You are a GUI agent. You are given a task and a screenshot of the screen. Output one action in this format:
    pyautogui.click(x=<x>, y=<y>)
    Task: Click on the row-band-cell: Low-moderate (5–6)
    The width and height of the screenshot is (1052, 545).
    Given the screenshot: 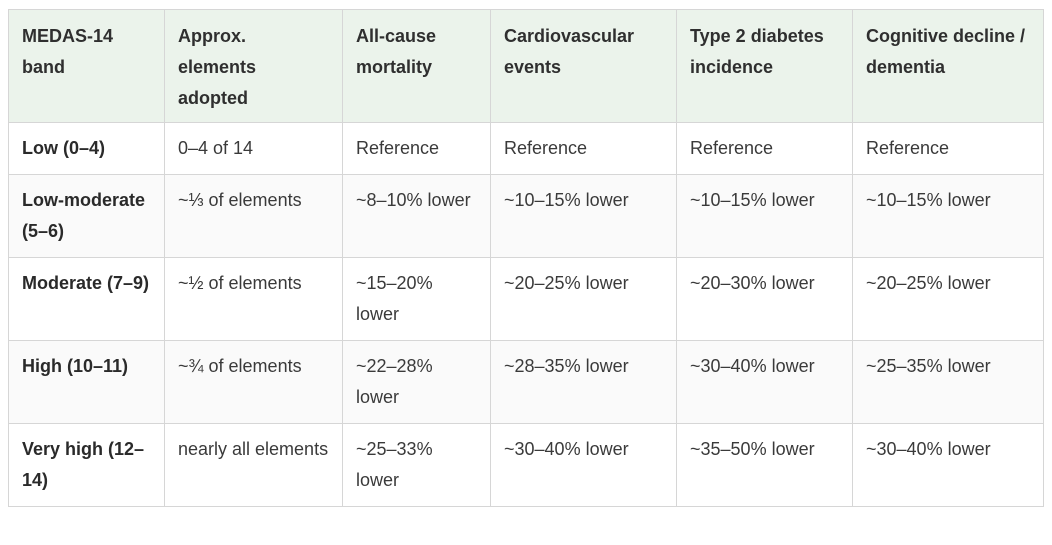 What is the action you would take?
    pyautogui.click(x=86, y=216)
    